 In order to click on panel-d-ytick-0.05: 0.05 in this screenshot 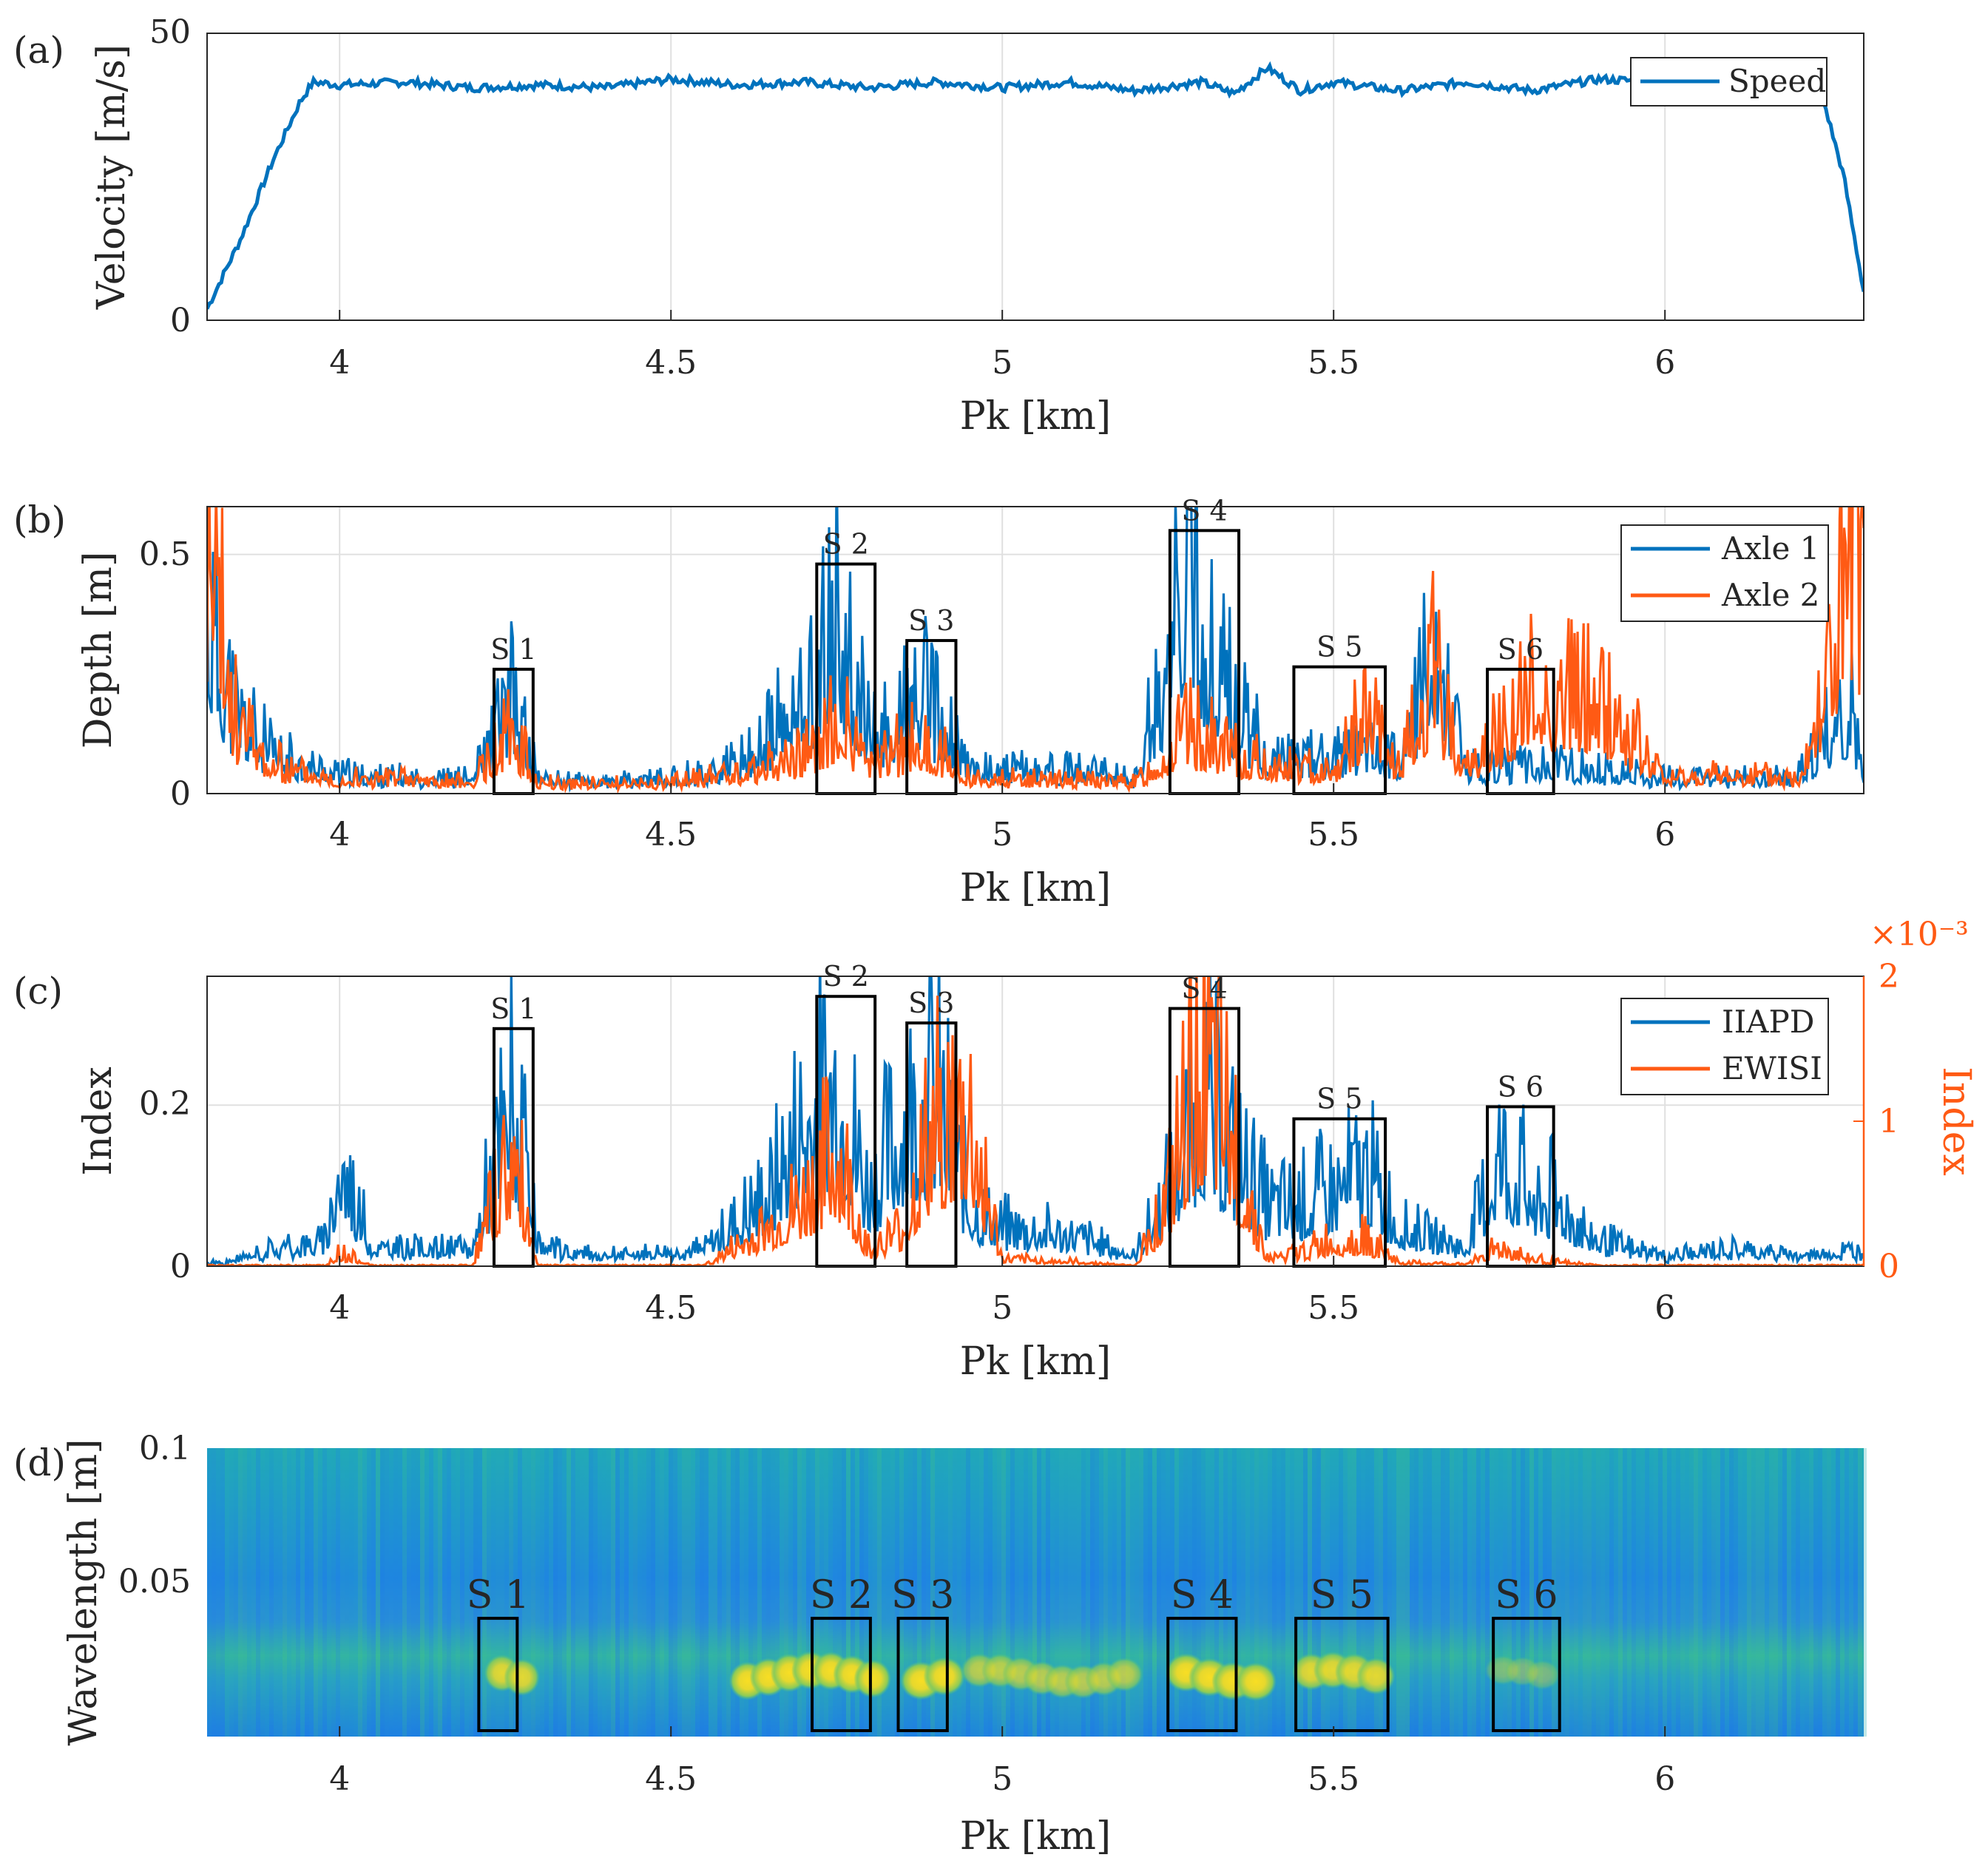, I will do `click(154, 1581)`.